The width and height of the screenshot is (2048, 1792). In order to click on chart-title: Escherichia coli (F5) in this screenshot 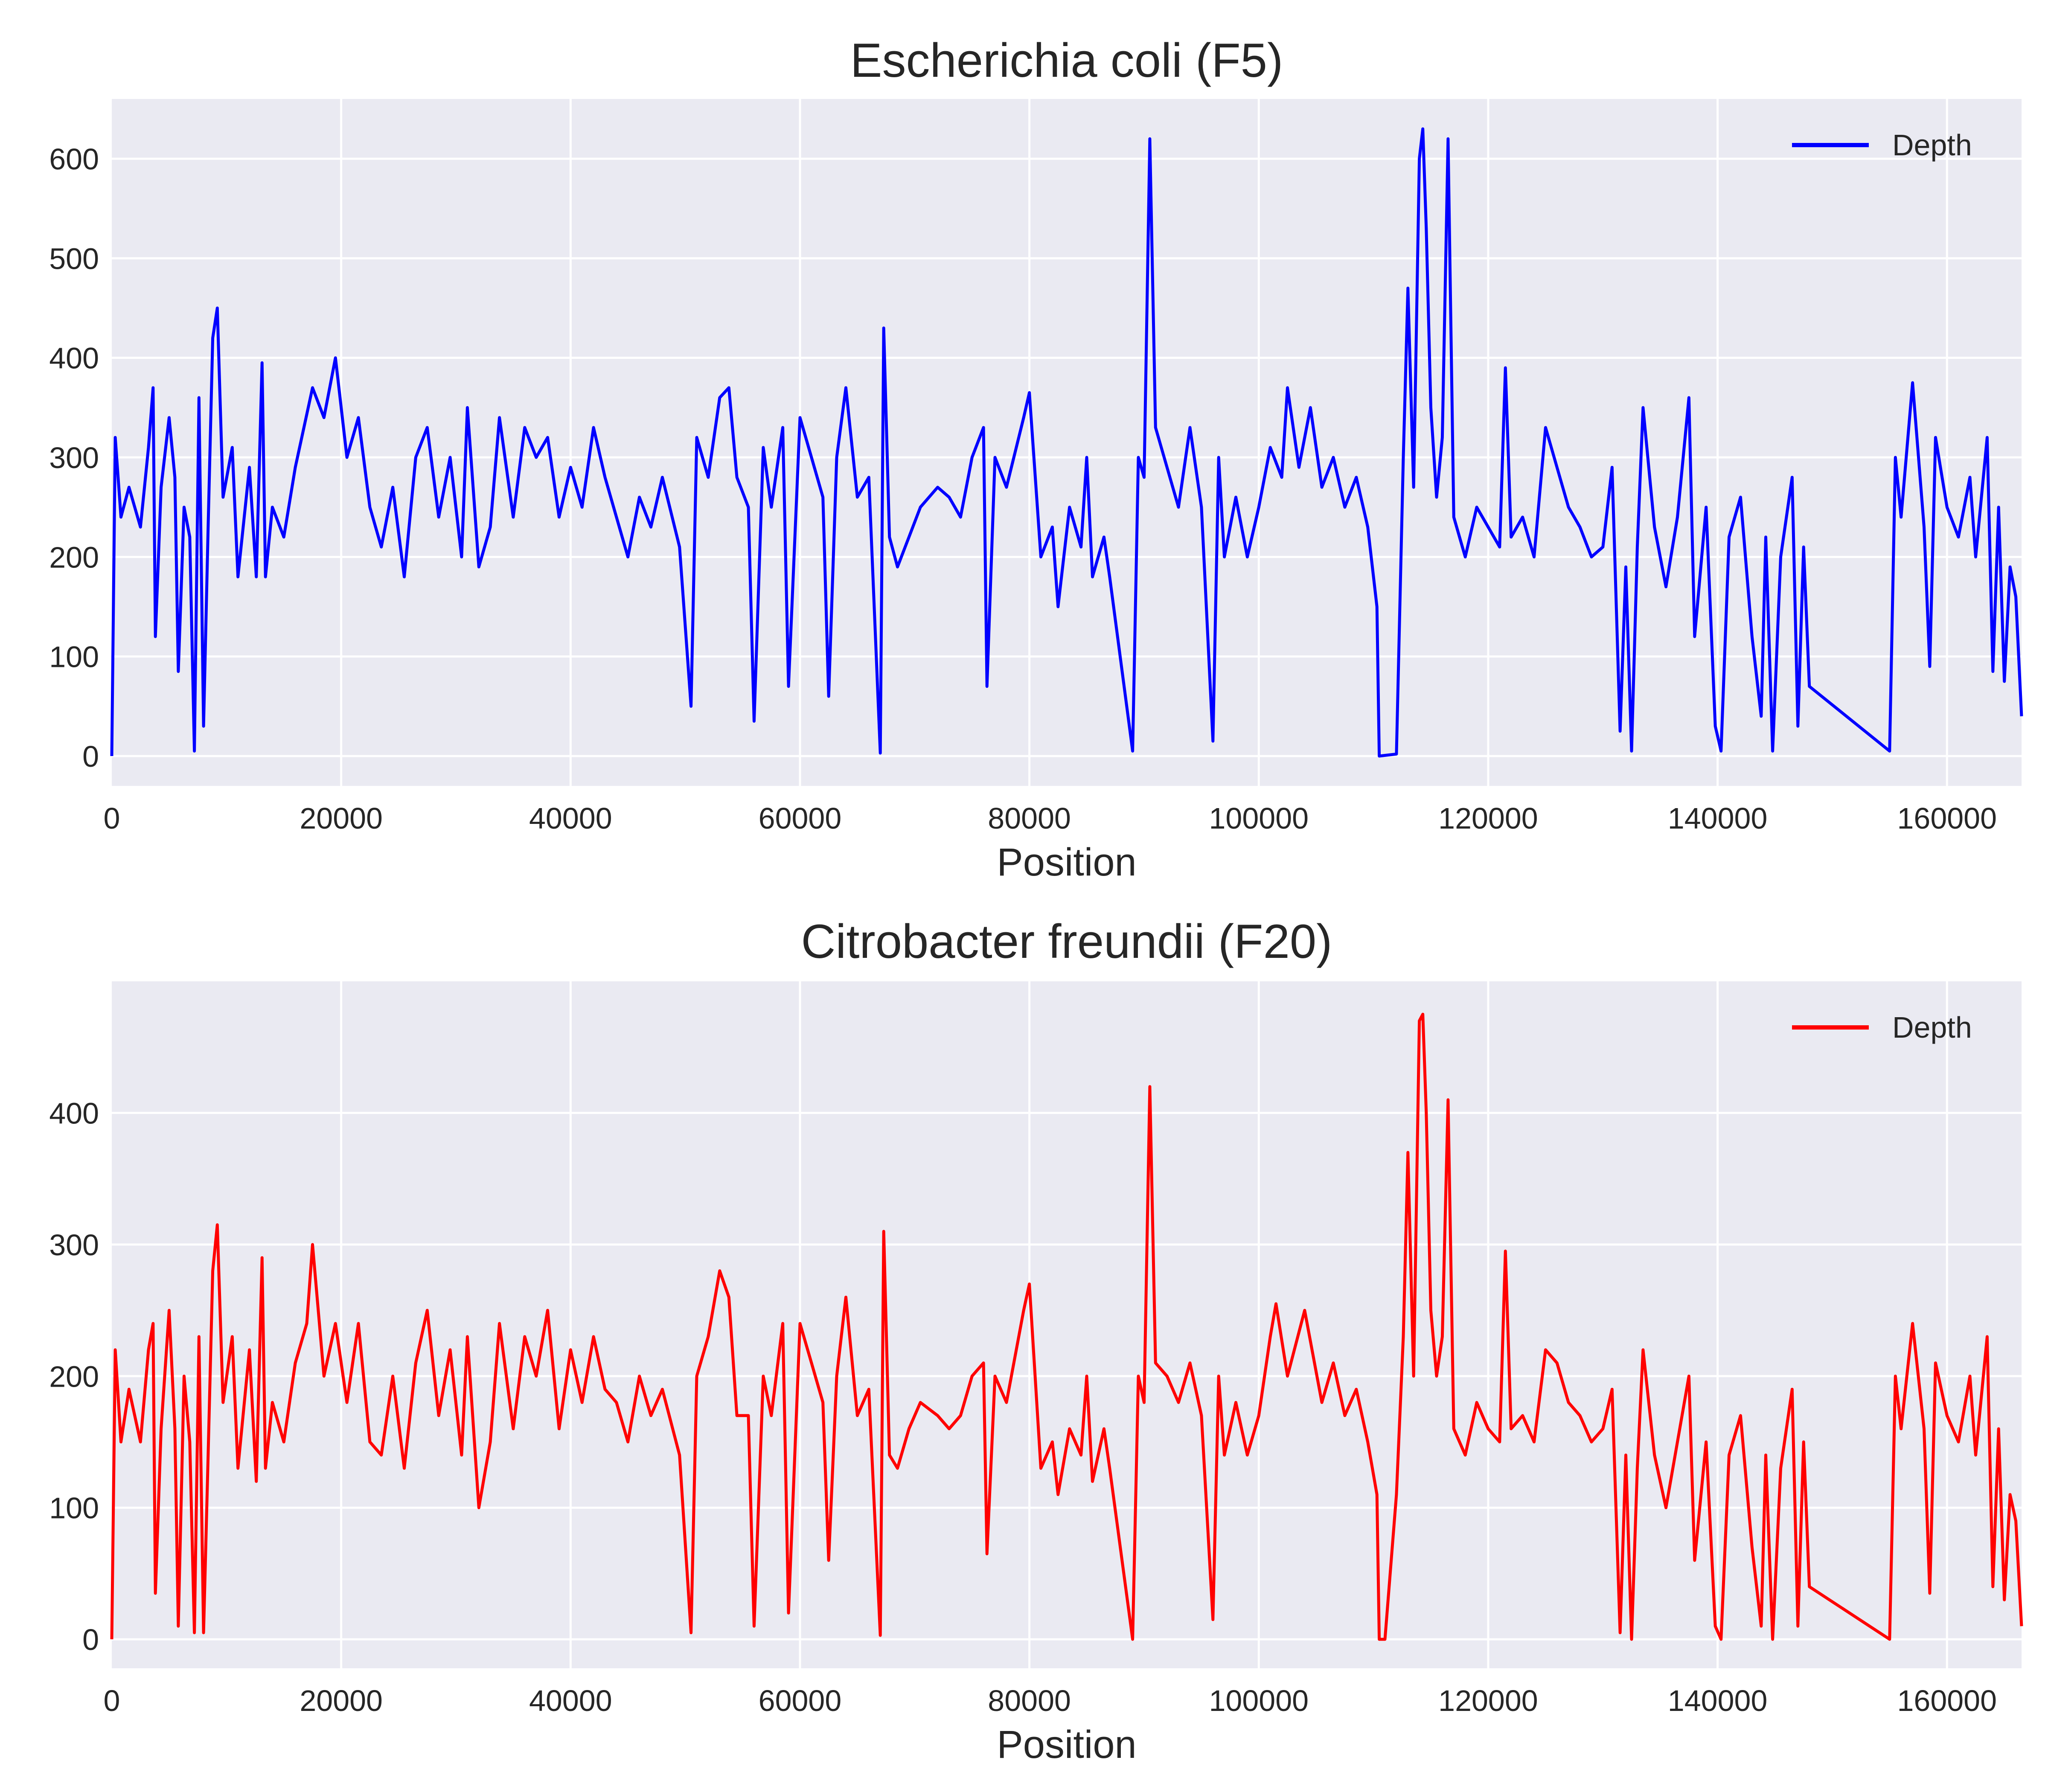, I will do `click(1066, 61)`.